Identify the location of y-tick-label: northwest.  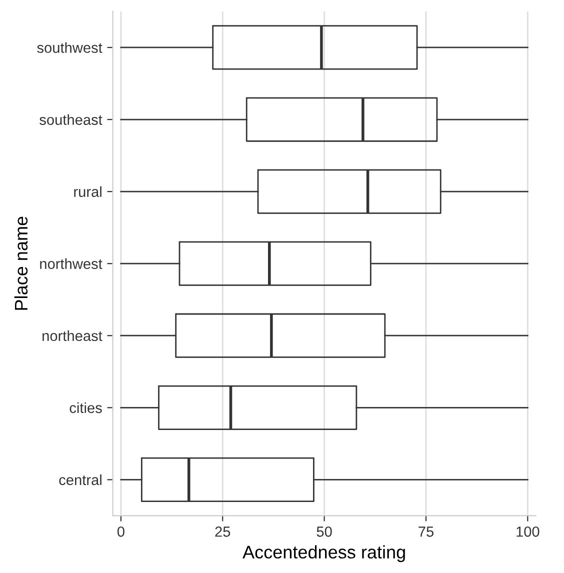
(71, 264).